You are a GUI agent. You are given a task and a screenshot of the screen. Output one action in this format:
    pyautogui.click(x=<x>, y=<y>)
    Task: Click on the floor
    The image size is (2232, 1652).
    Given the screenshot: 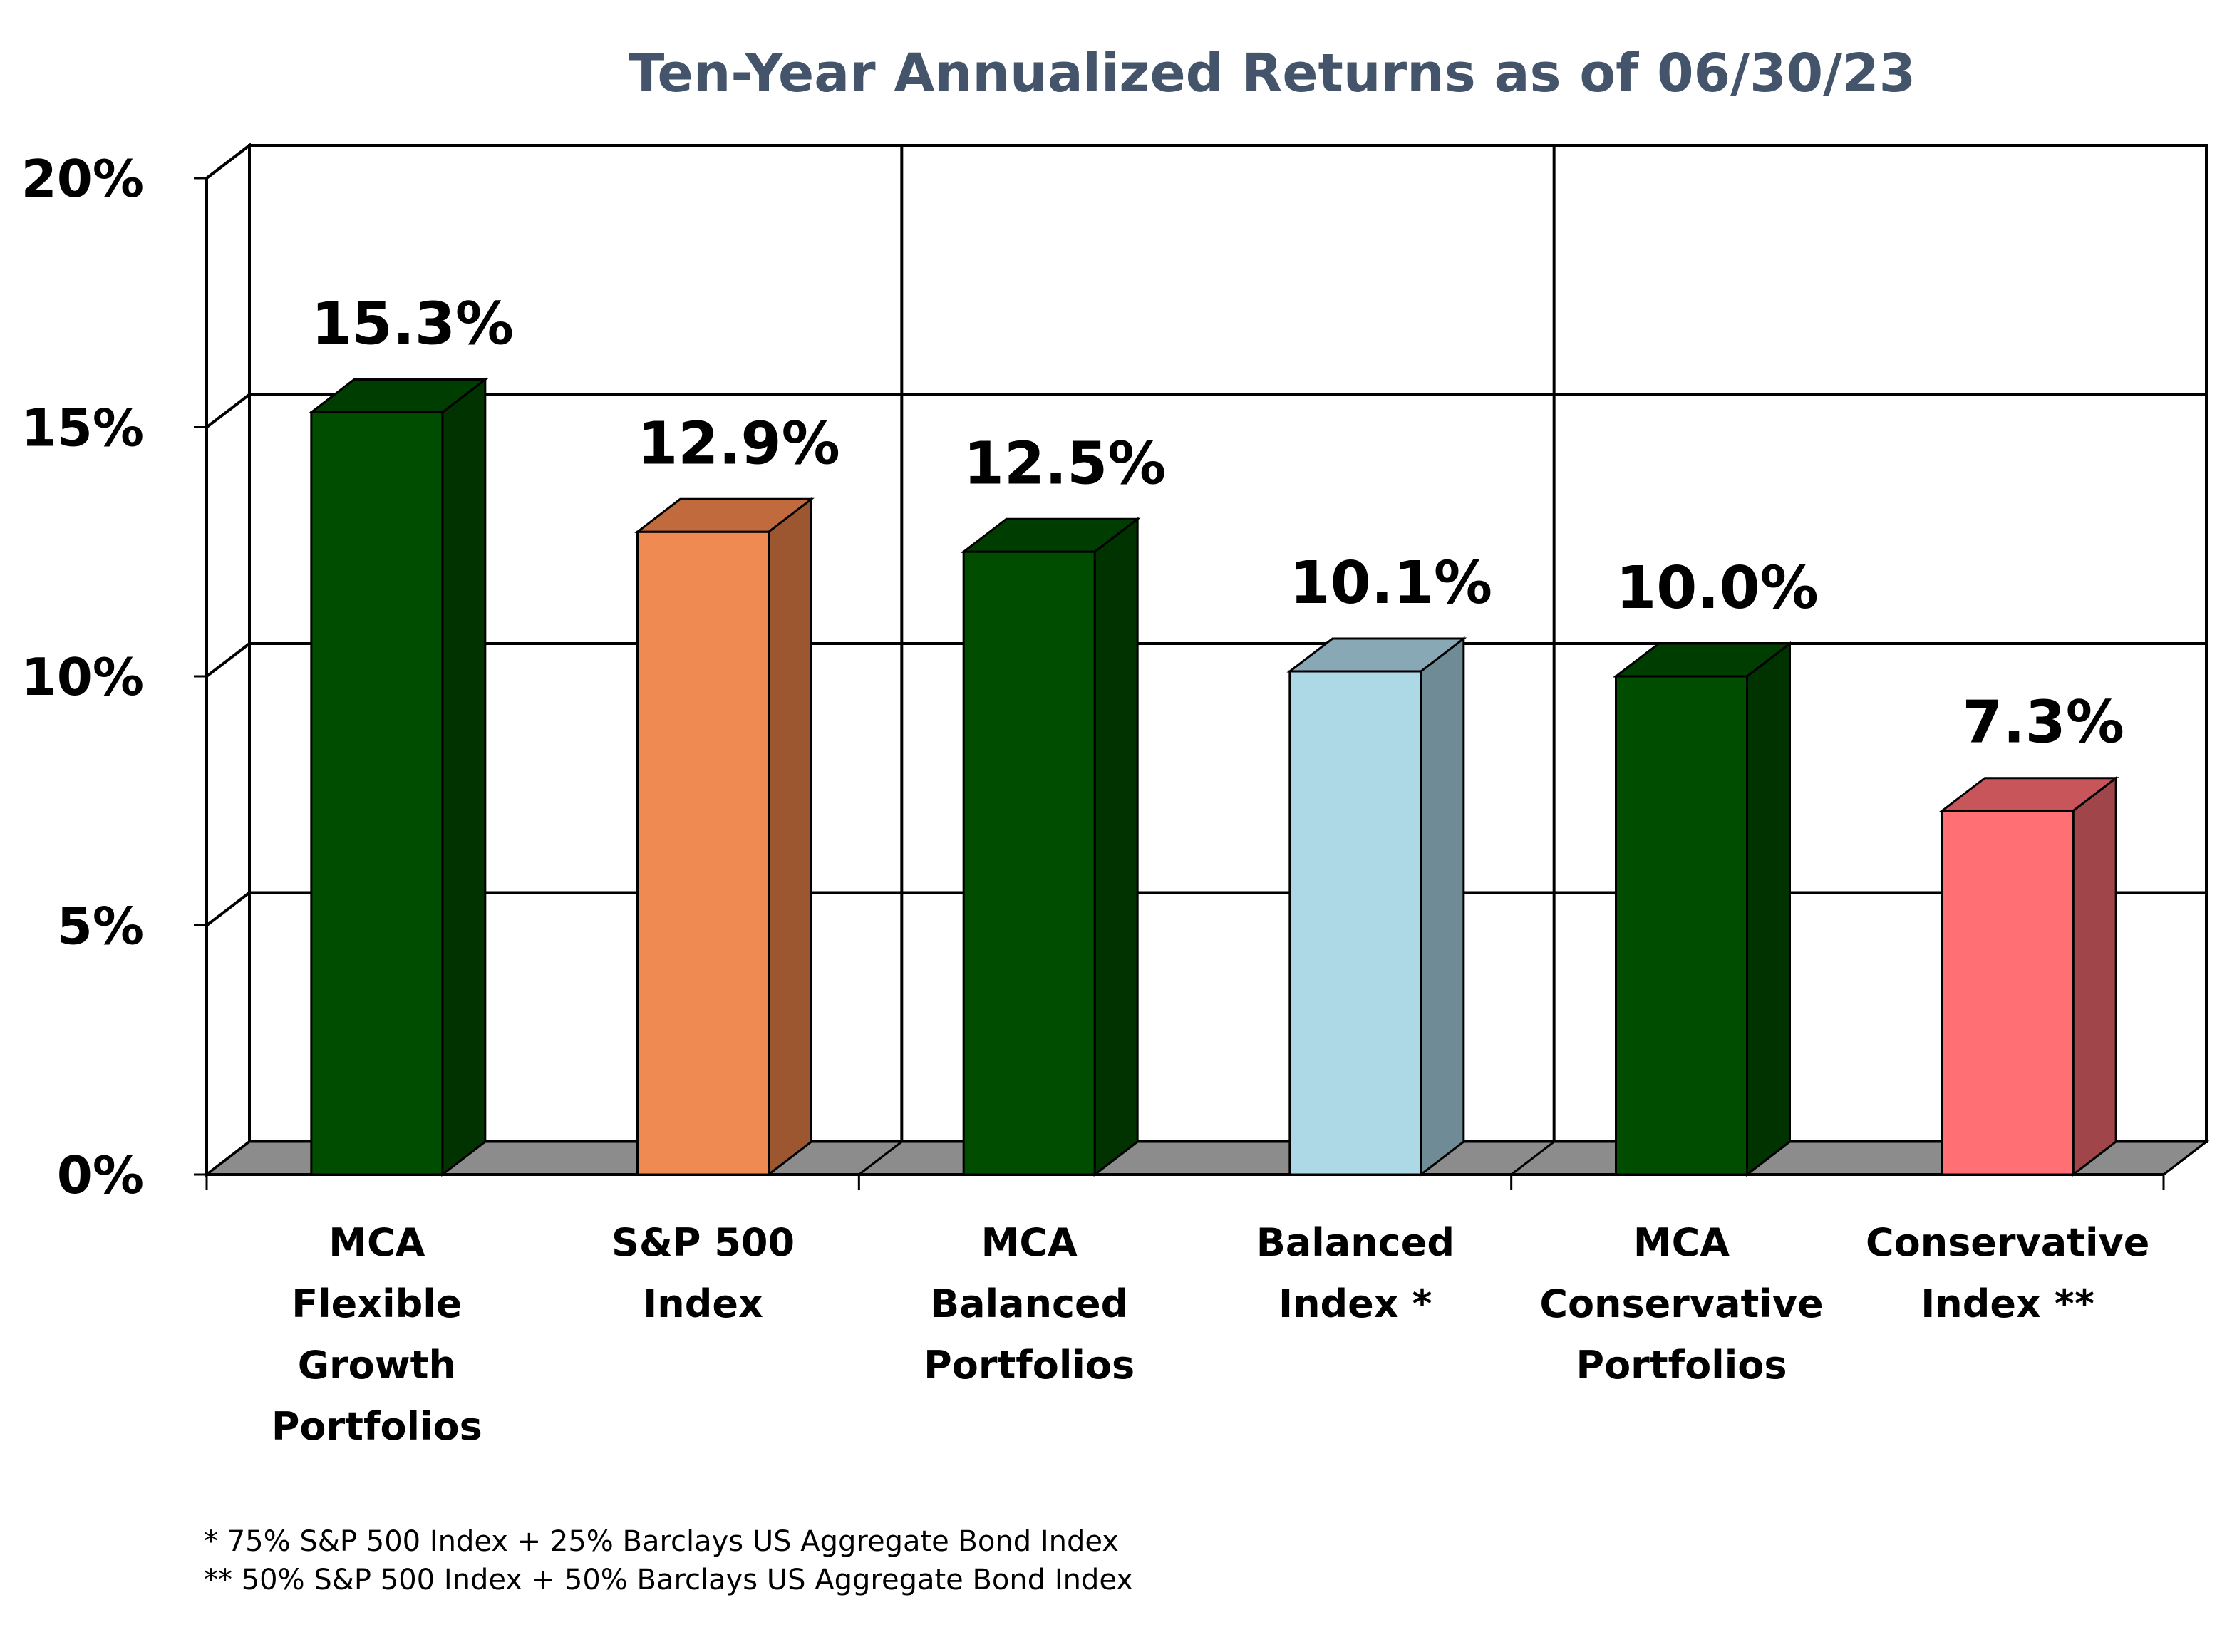 What is the action you would take?
    pyautogui.click(x=1206, y=1158)
    